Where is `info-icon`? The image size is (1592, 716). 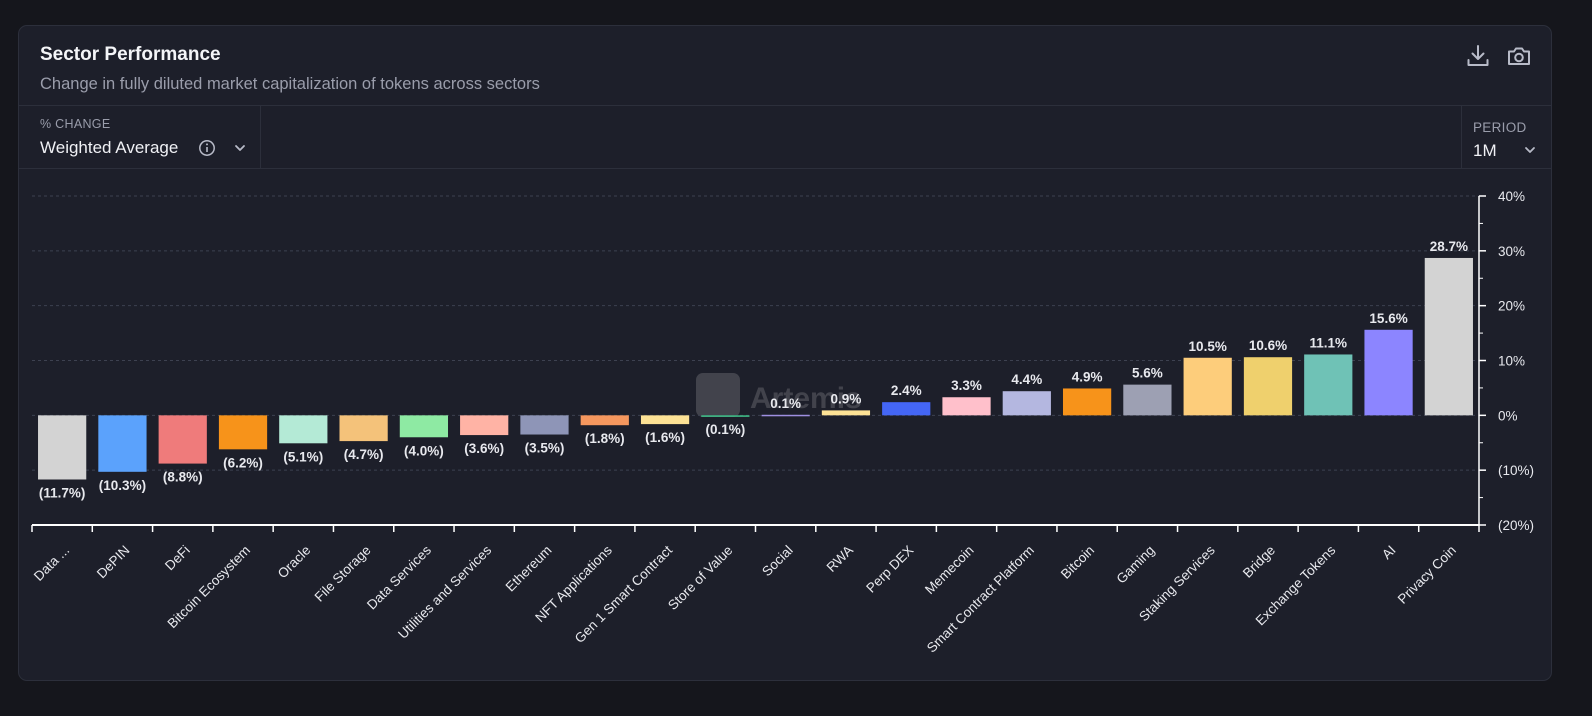 info-icon is located at coordinates (207, 148).